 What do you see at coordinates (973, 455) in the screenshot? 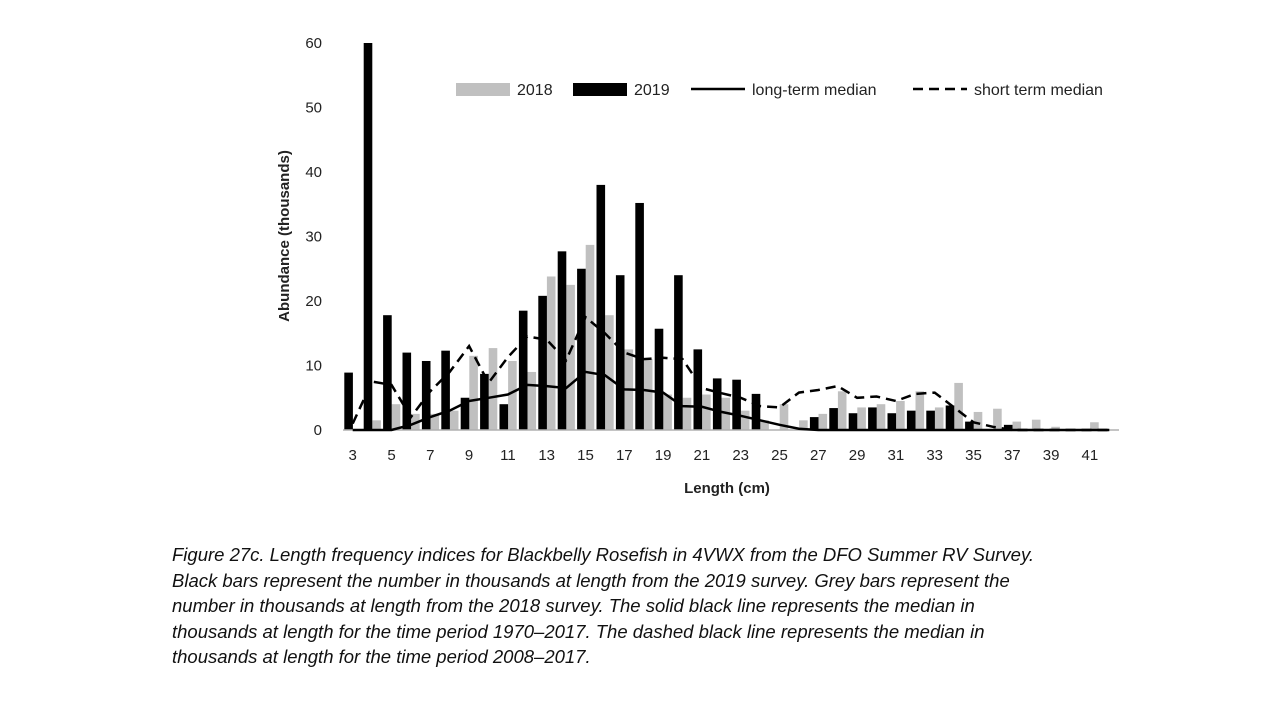
I see `x-tick-label: 35` at bounding box center [973, 455].